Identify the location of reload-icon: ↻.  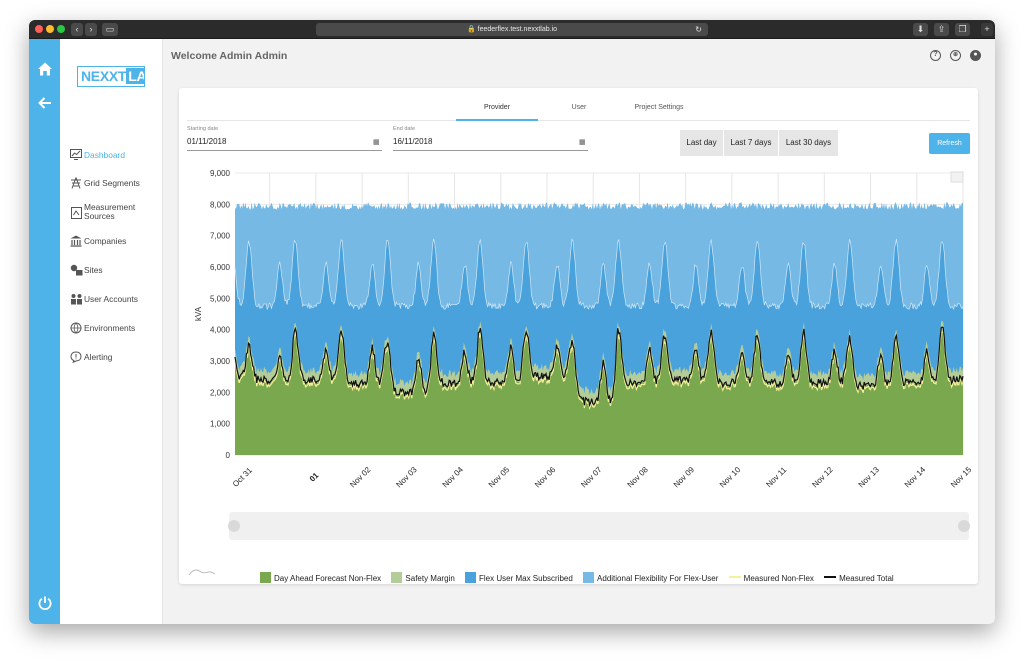
(698, 29).